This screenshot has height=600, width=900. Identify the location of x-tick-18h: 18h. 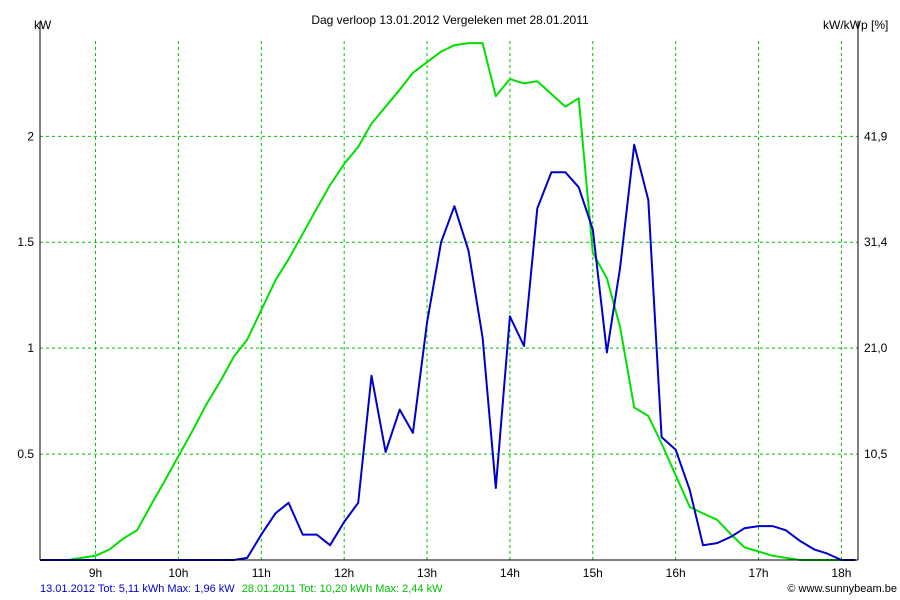
(841, 573).